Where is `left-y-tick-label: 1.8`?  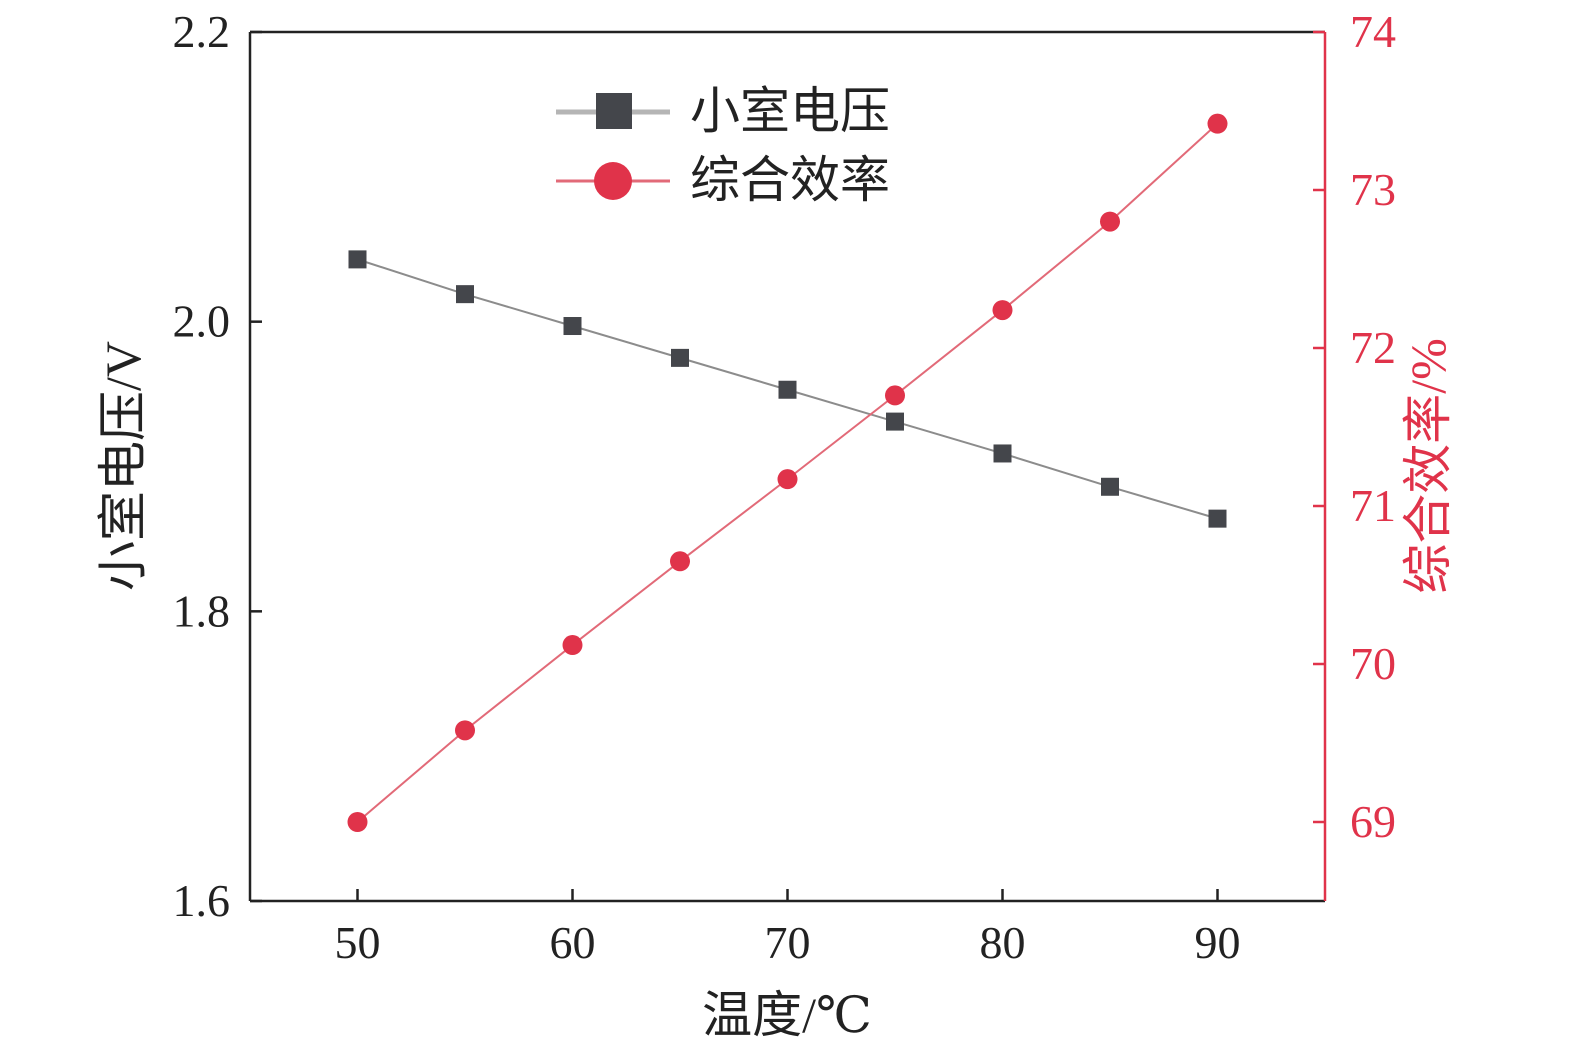 left-y-tick-label: 1.8 is located at coordinates (202, 610).